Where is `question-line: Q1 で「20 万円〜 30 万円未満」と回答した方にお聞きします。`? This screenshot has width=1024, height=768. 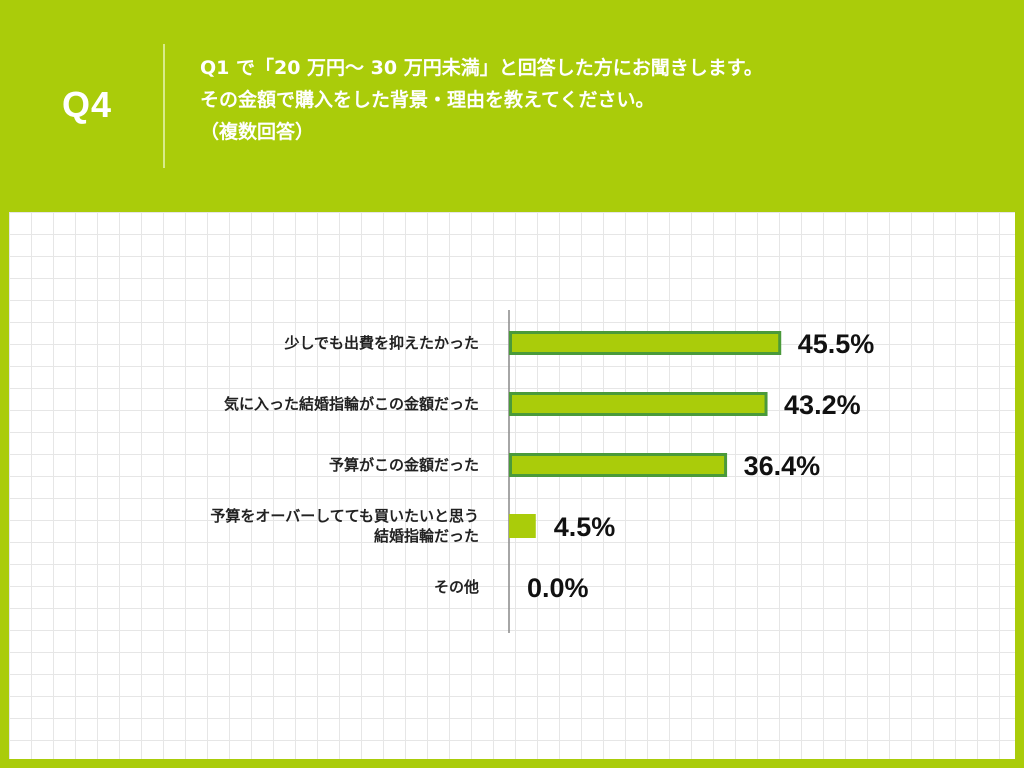
question-line: Q1 で「20 万円〜 30 万円未満」と回答した方にお聞きします。 is located at coordinates (481, 68).